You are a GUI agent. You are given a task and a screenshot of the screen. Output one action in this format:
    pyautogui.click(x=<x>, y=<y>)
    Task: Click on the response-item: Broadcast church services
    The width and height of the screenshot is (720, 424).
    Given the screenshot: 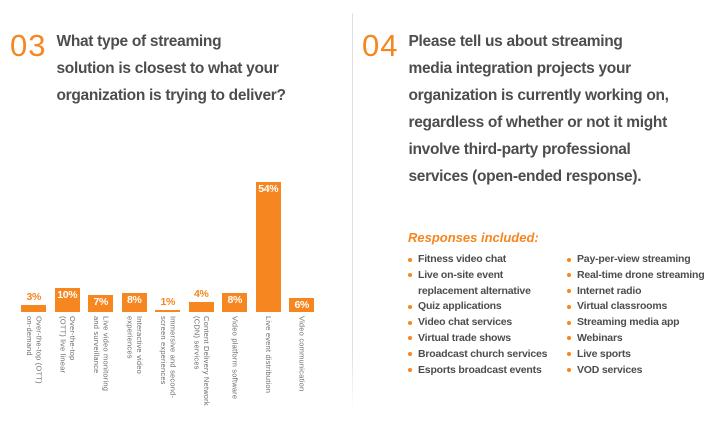 What is the action you would take?
    pyautogui.click(x=487, y=355)
    